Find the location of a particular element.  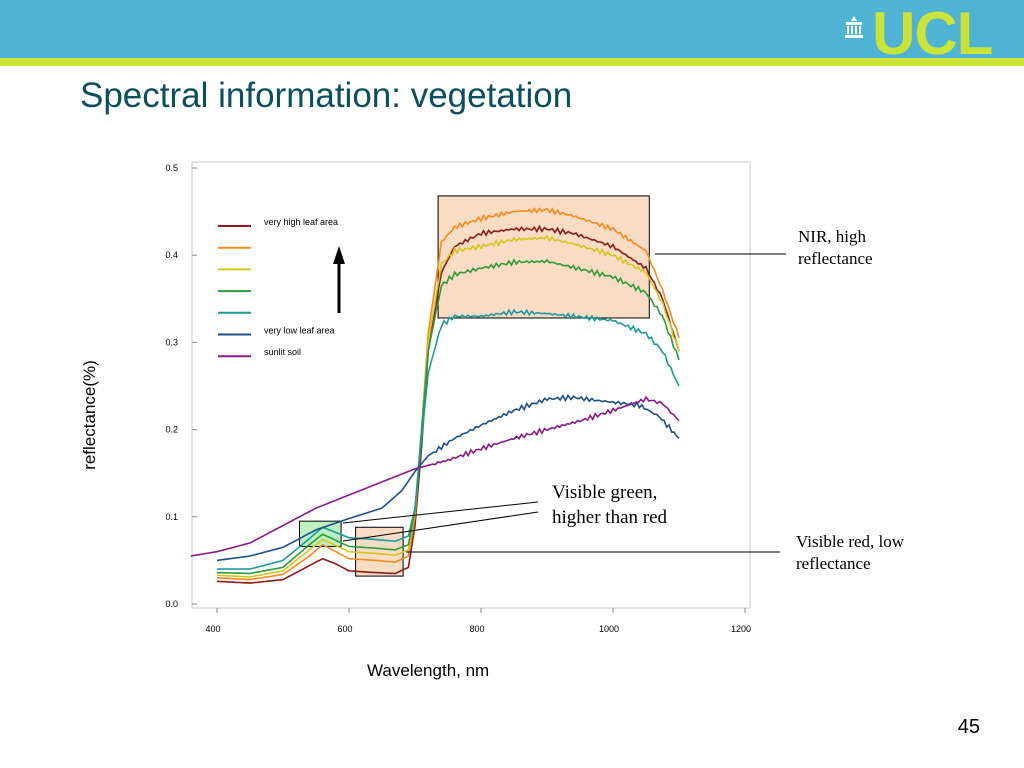

annotation-nir-line-1: NIR, high is located at coordinates (832, 236).